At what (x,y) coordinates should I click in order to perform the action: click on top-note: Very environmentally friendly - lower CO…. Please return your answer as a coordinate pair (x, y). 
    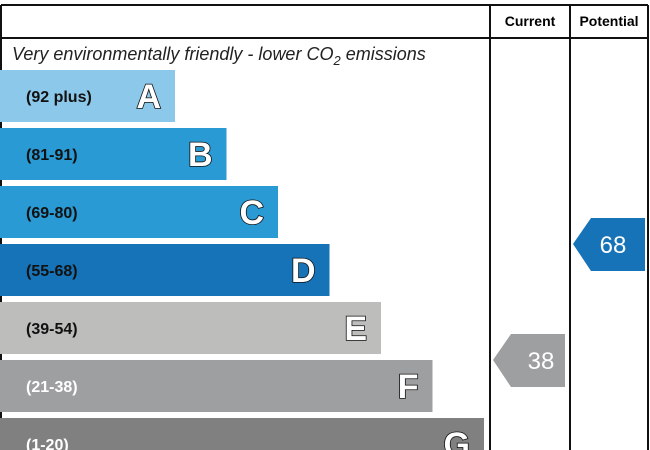
    Looking at the image, I should click on (219, 56).